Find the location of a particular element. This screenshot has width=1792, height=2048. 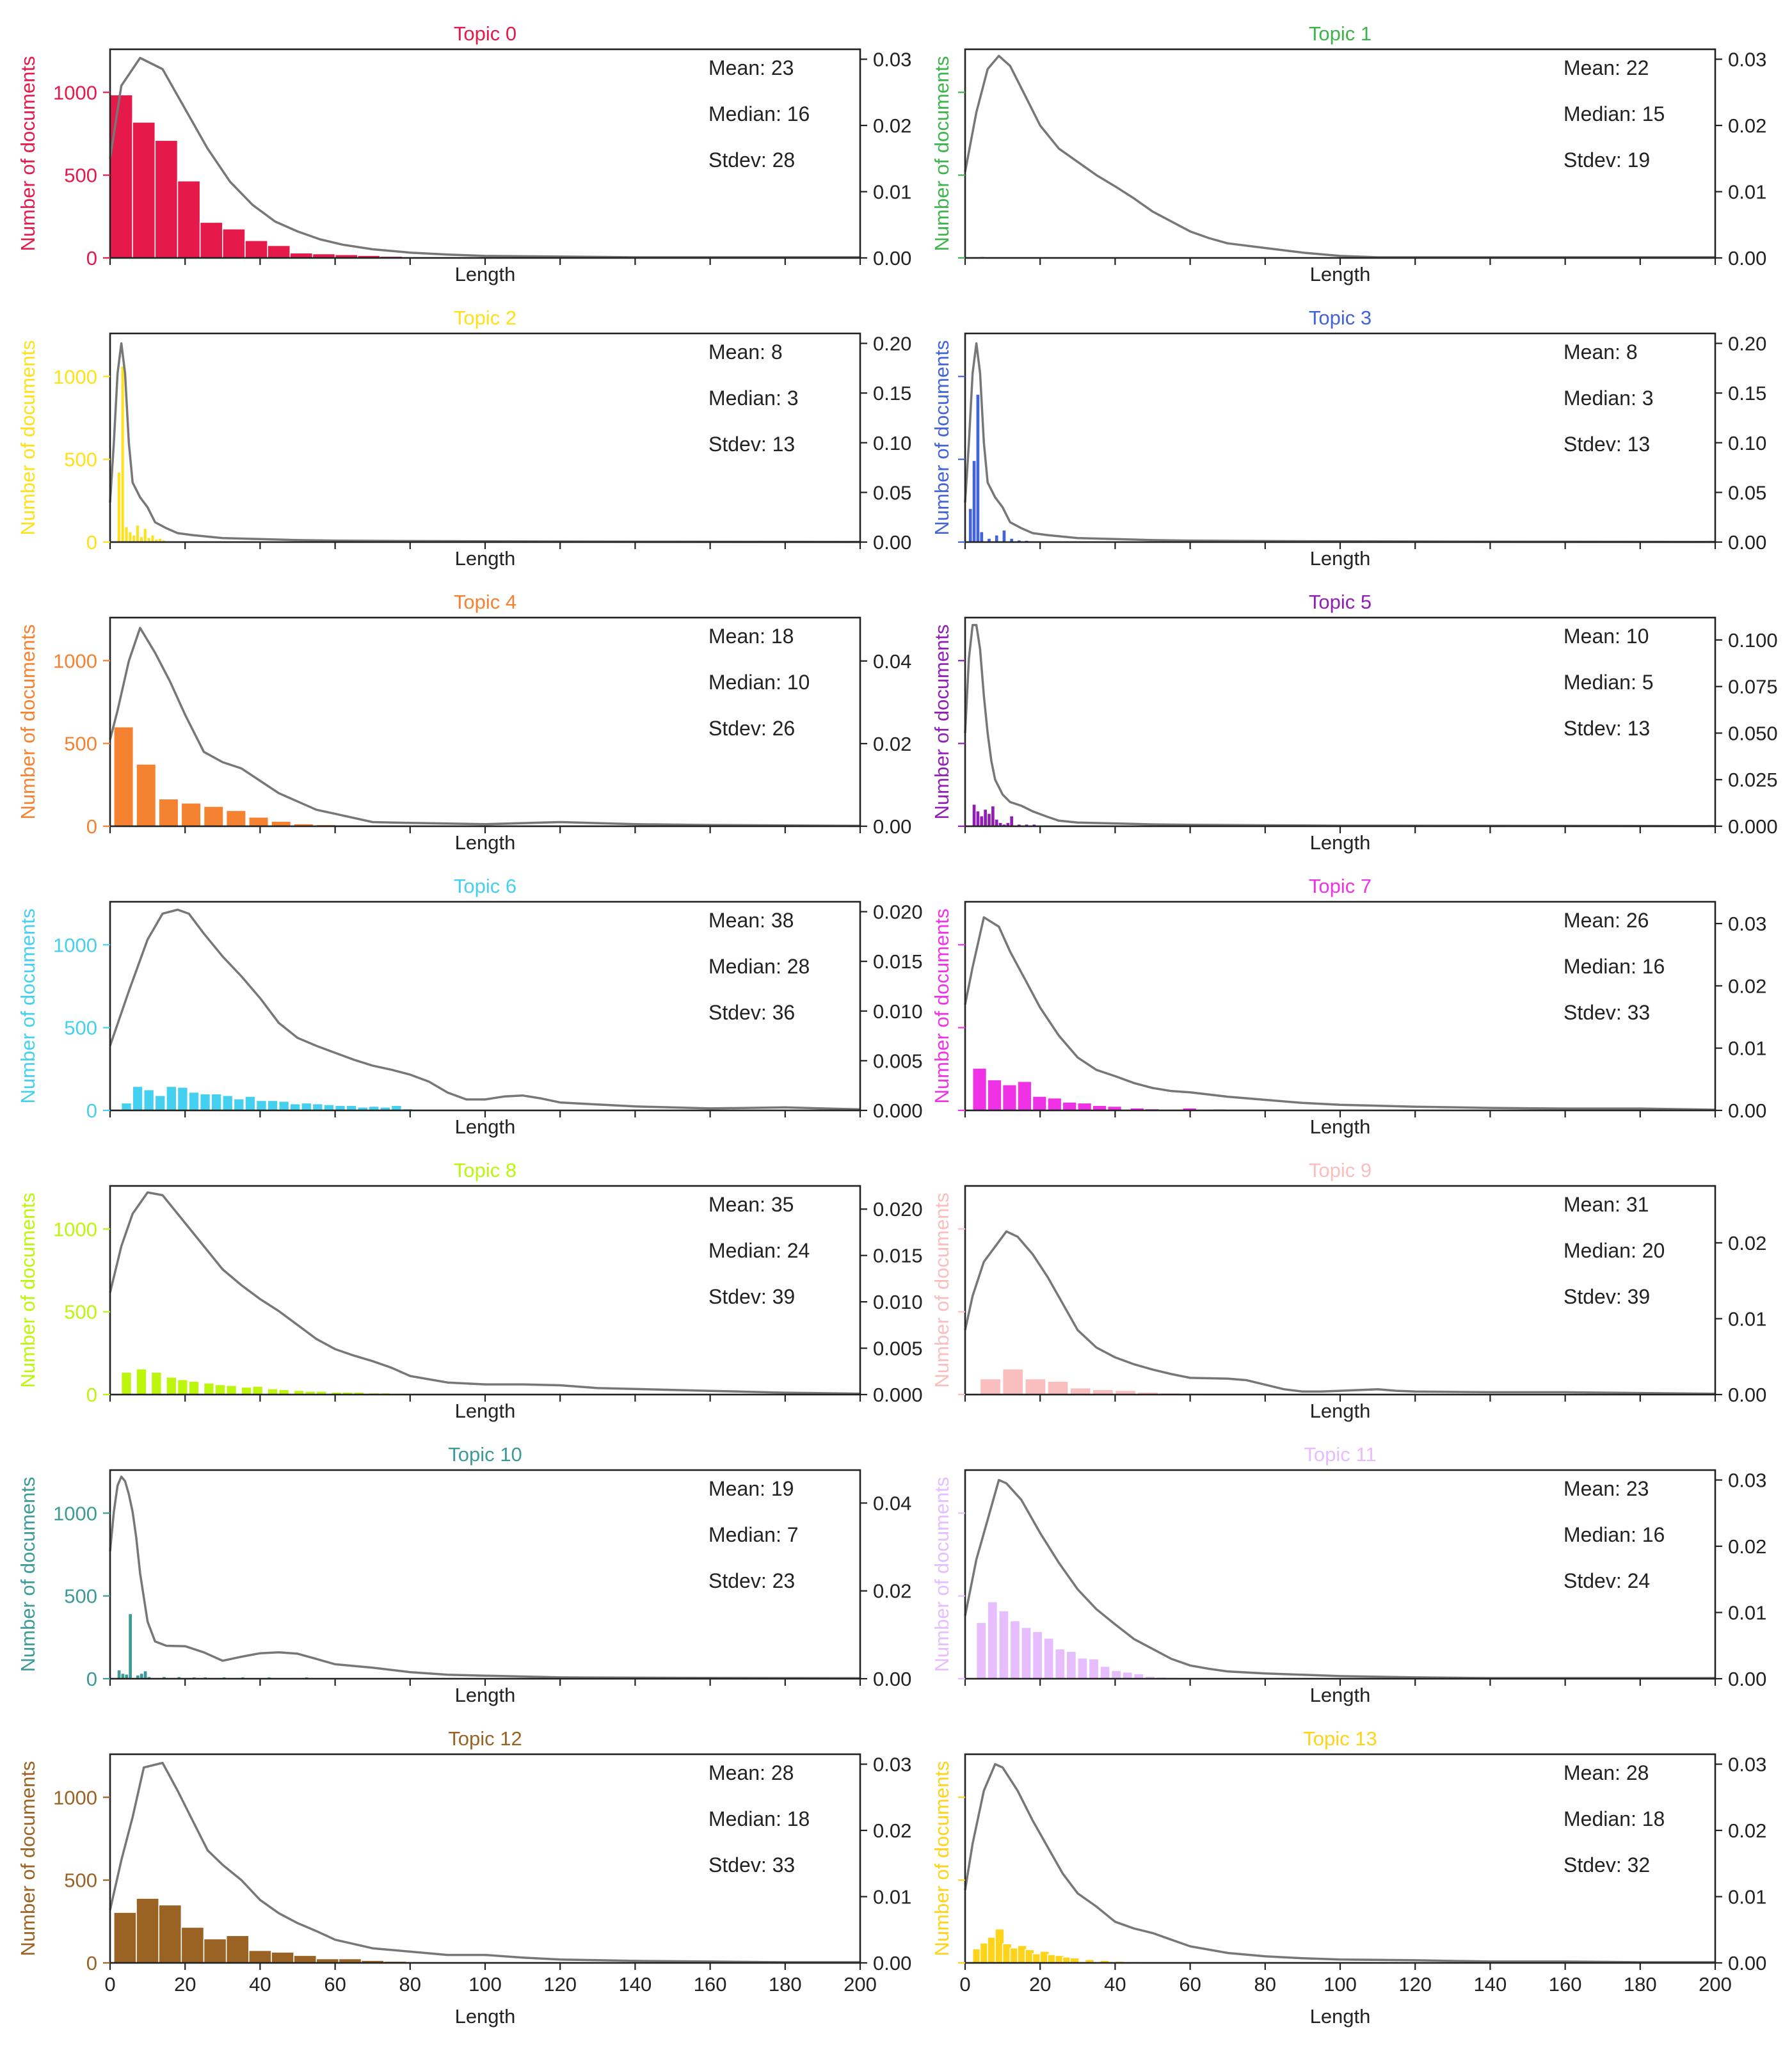

right-y-tick-label: 0.005 is located at coordinates (898, 1349).